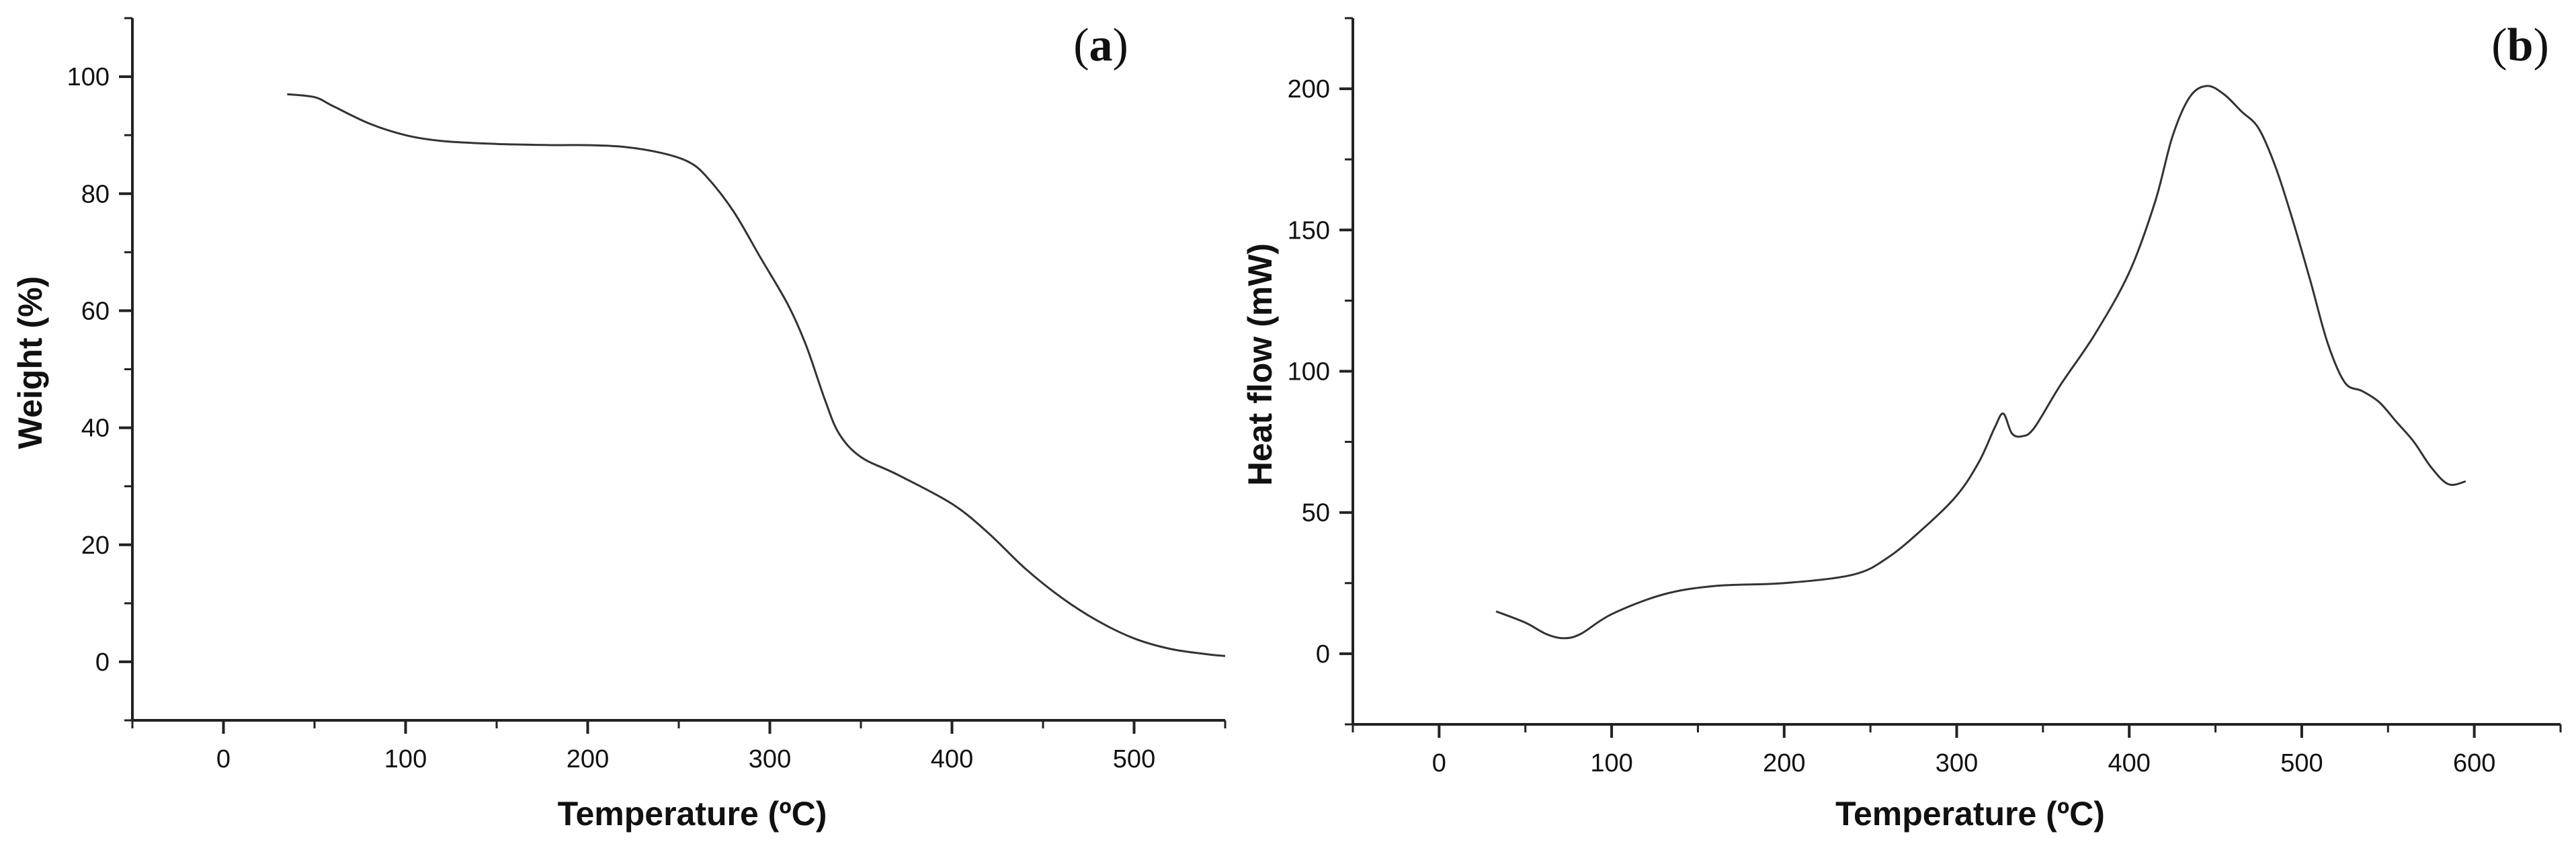 Image resolution: width=2576 pixels, height=848 pixels. I want to click on y-tick-label: 150, so click(1309, 230).